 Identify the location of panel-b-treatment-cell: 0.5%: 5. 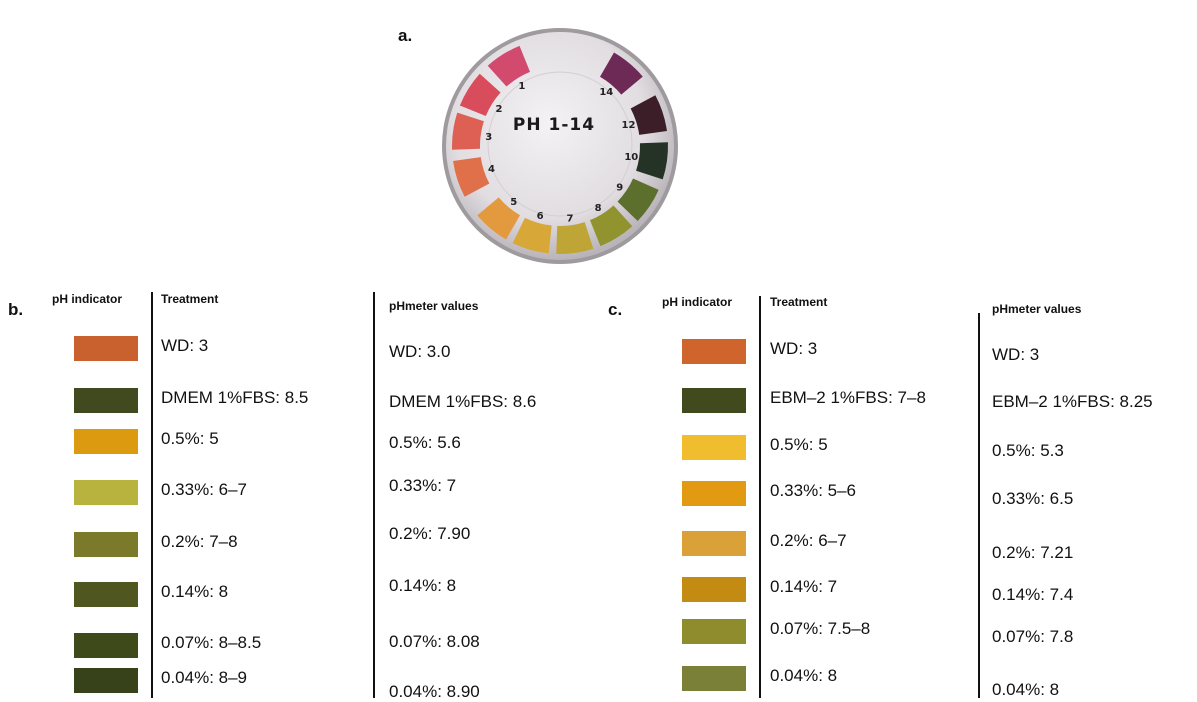
(190, 438).